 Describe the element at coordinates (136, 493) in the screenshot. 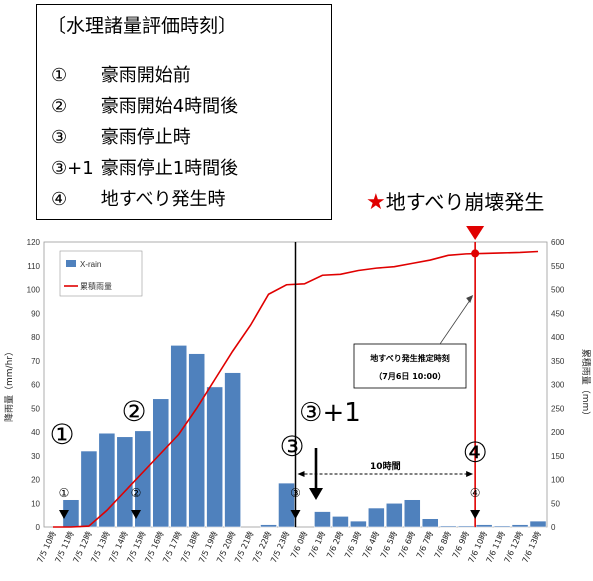

I see `small-marker-2: ②` at that location.